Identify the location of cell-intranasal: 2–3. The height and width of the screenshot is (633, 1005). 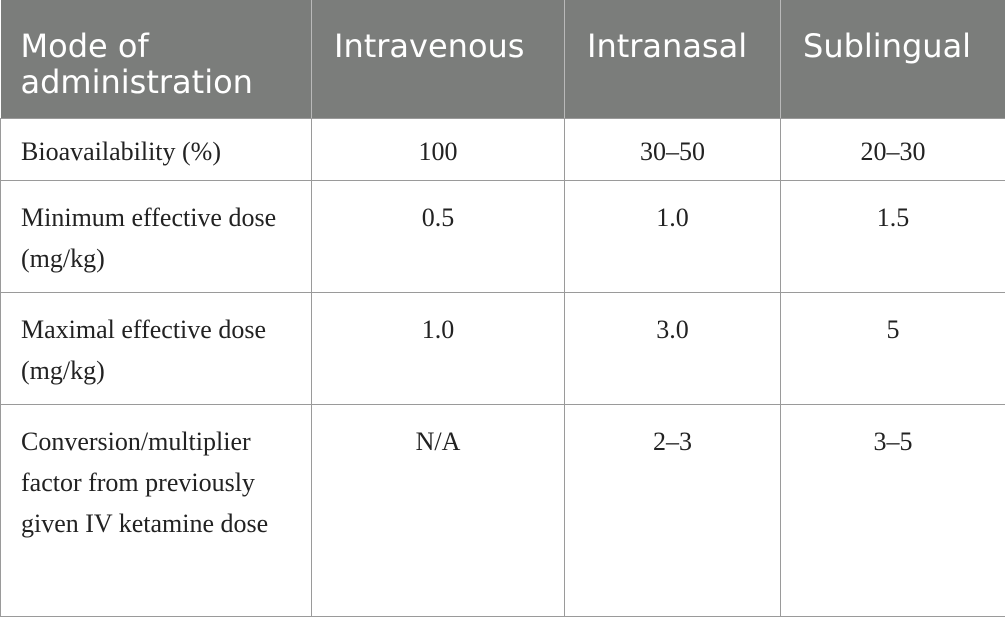
(672, 510).